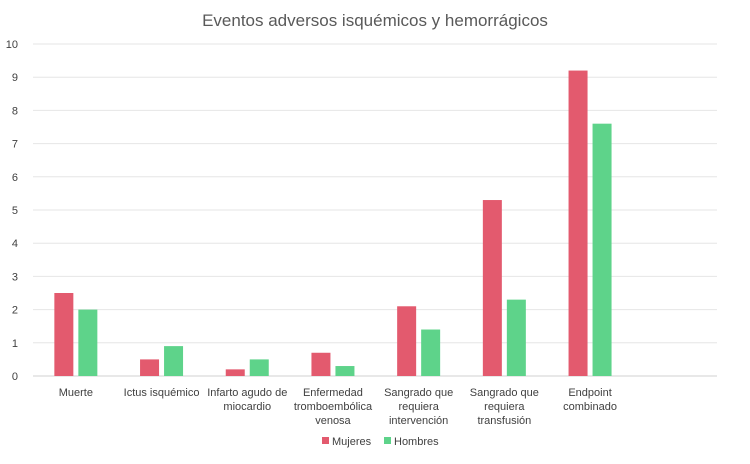 This screenshot has height=464, width=750. Describe the element at coordinates (15, 211) in the screenshot. I see `y-tick-label: 5` at that location.